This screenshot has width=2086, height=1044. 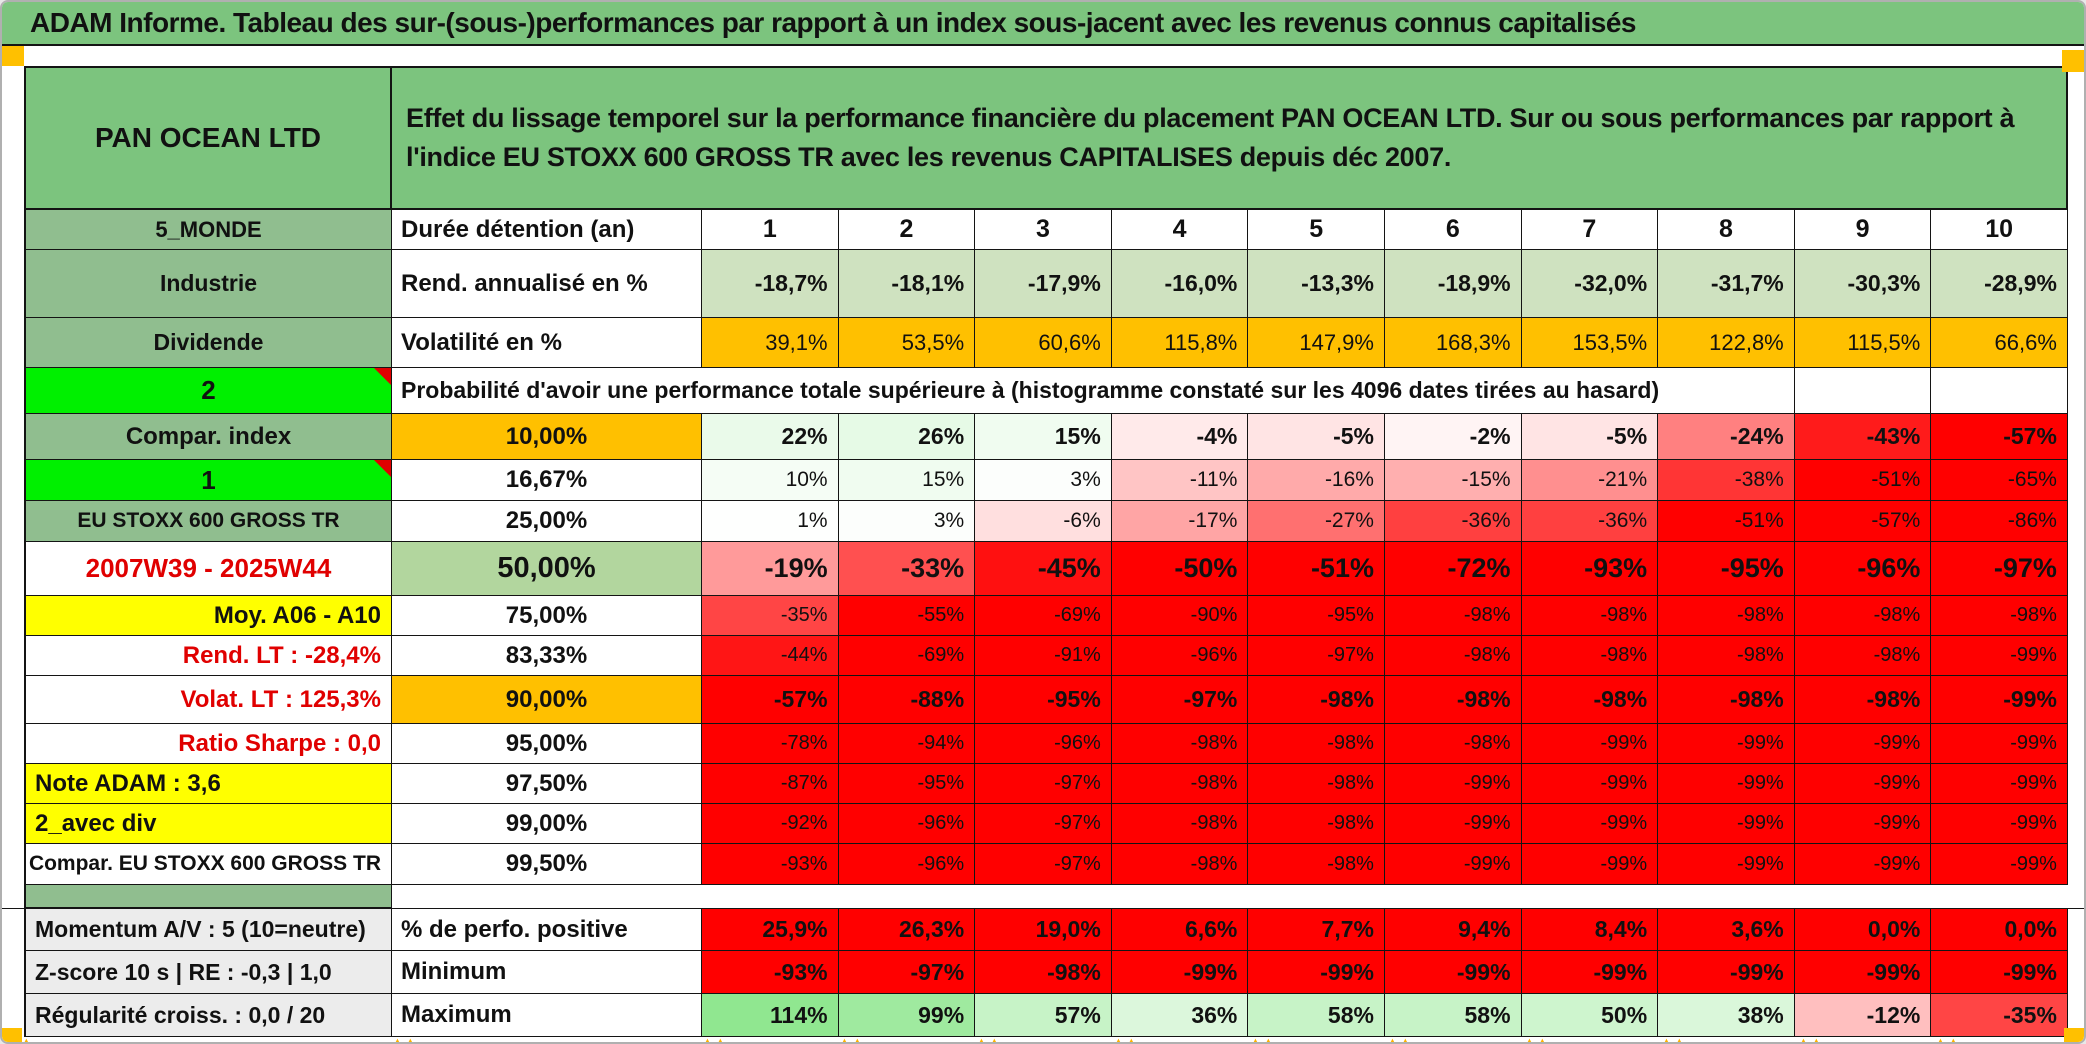 I want to click on value-cell: -15%, so click(x=1453, y=480).